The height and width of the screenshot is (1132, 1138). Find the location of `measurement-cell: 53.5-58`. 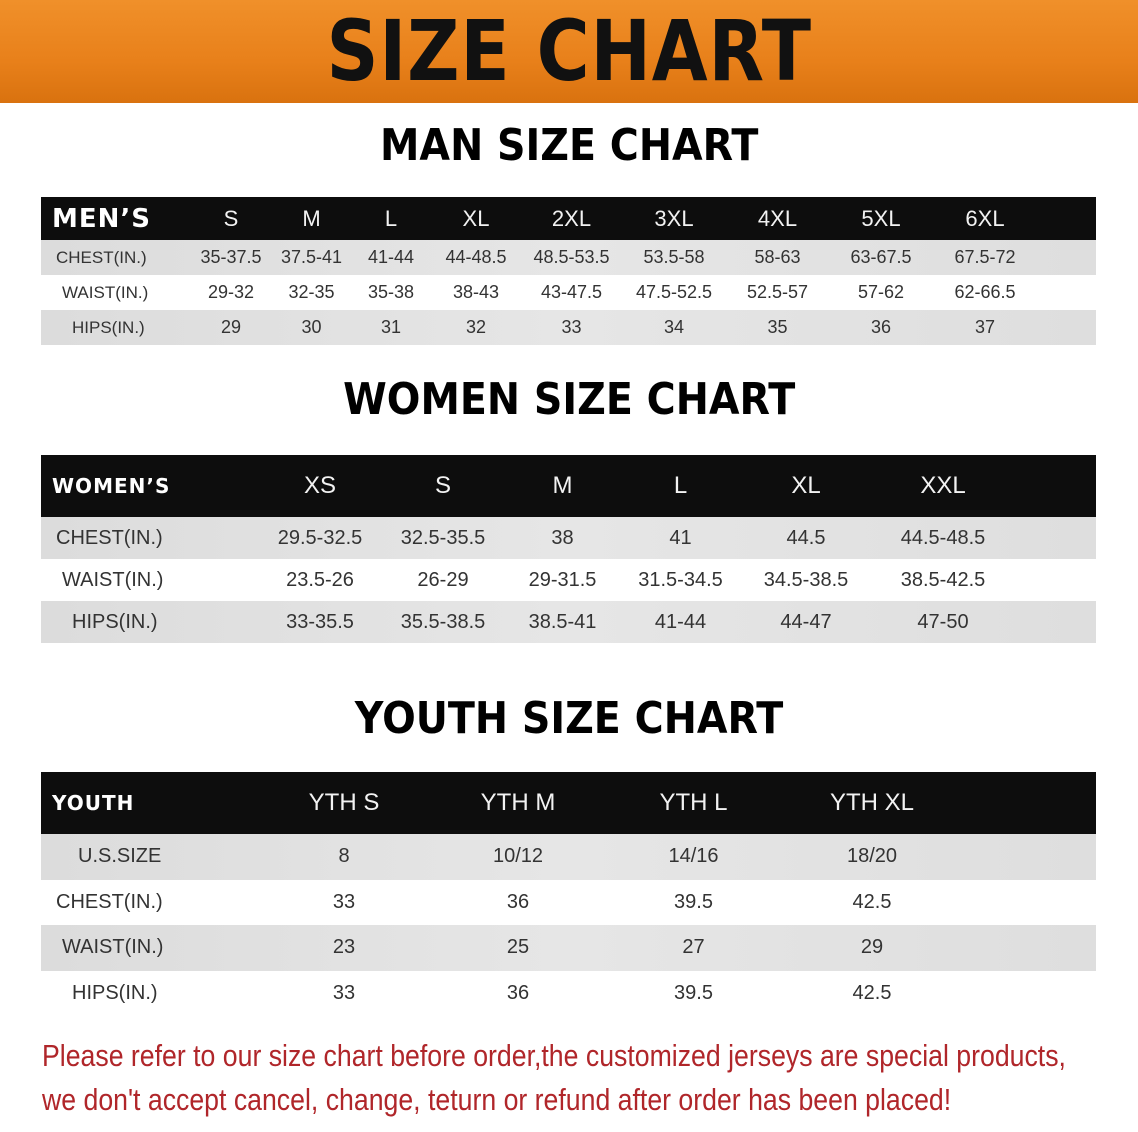

measurement-cell: 53.5-58 is located at coordinates (674, 257).